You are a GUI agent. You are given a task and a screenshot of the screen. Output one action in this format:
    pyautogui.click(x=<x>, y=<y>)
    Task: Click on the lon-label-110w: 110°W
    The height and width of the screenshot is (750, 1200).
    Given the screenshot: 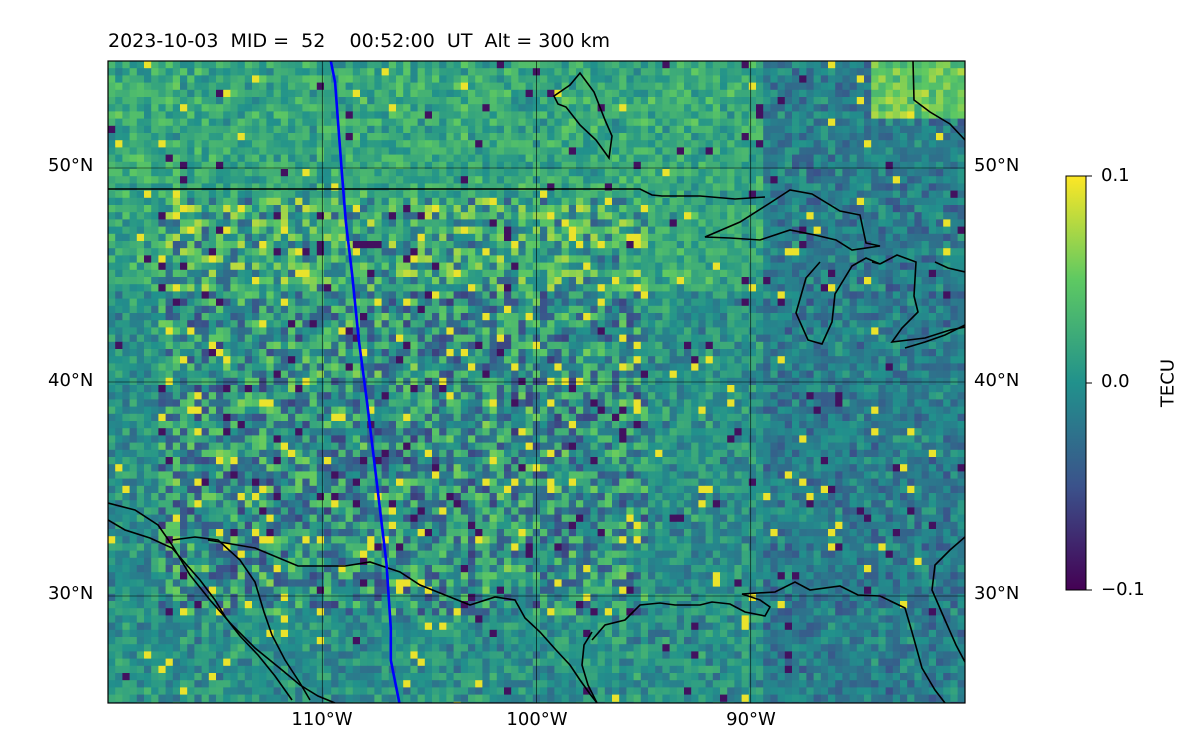 What is the action you would take?
    pyautogui.click(x=322, y=719)
    